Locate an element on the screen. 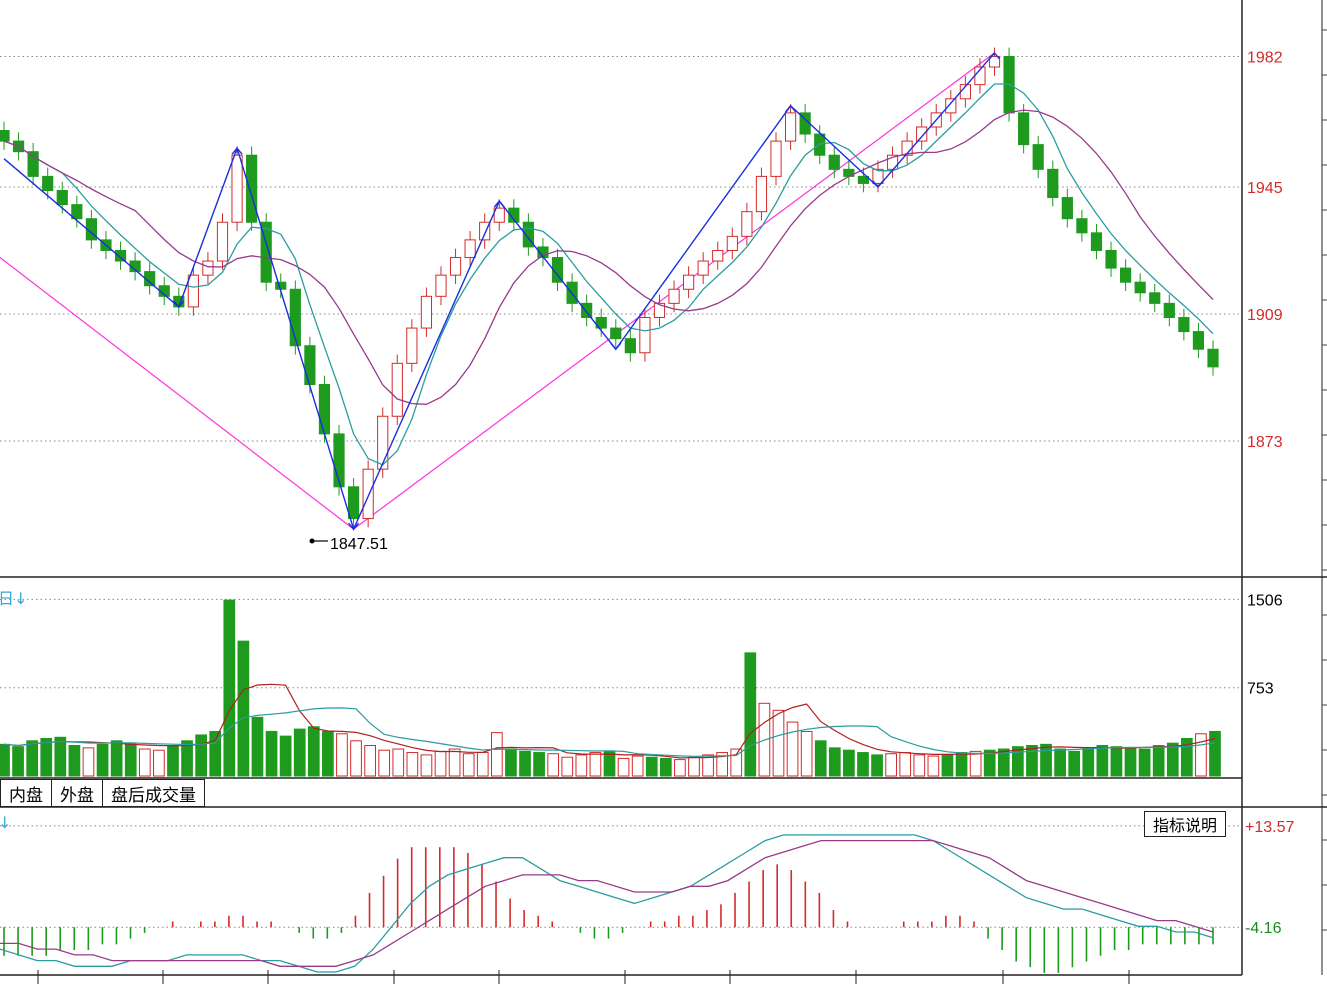  low-point-dot is located at coordinates (312, 541).